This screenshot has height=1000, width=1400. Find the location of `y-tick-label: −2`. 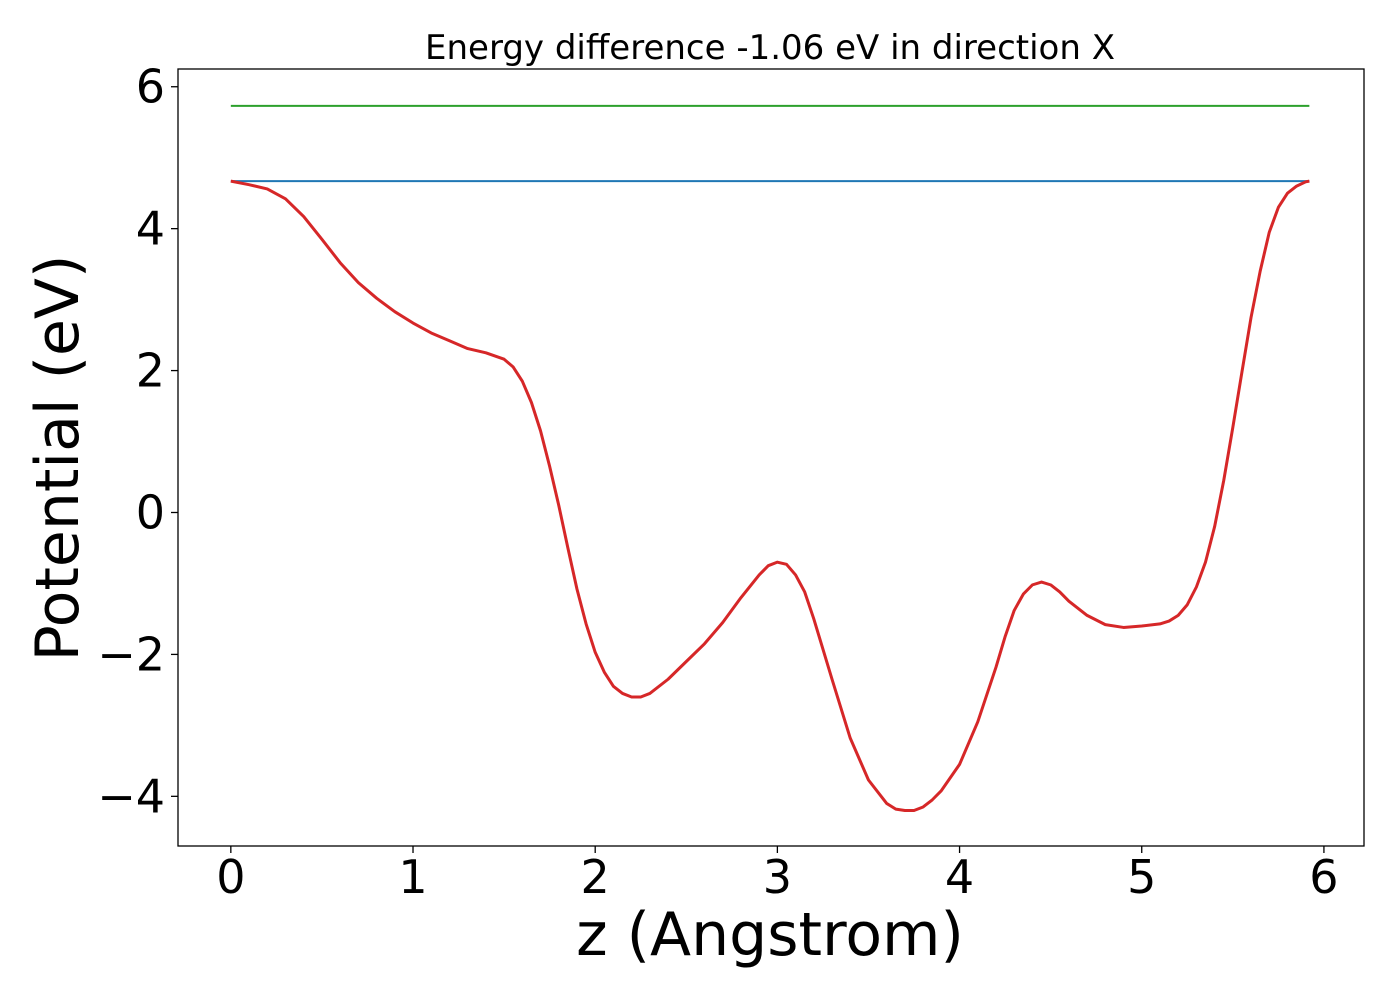

y-tick-label: −2 is located at coordinates (131, 654).